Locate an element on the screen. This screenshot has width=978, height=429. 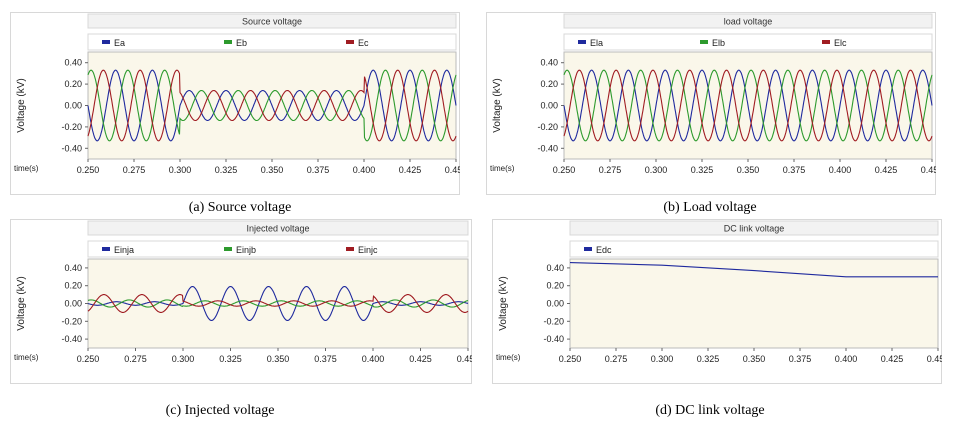
plot-area is located at coordinates (754, 303).